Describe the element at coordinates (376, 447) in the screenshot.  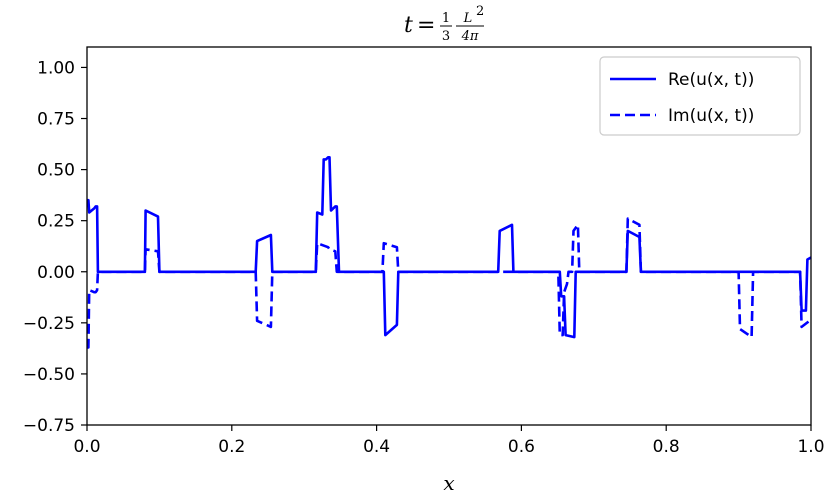
I see `x-tick-label: 0.4` at that location.